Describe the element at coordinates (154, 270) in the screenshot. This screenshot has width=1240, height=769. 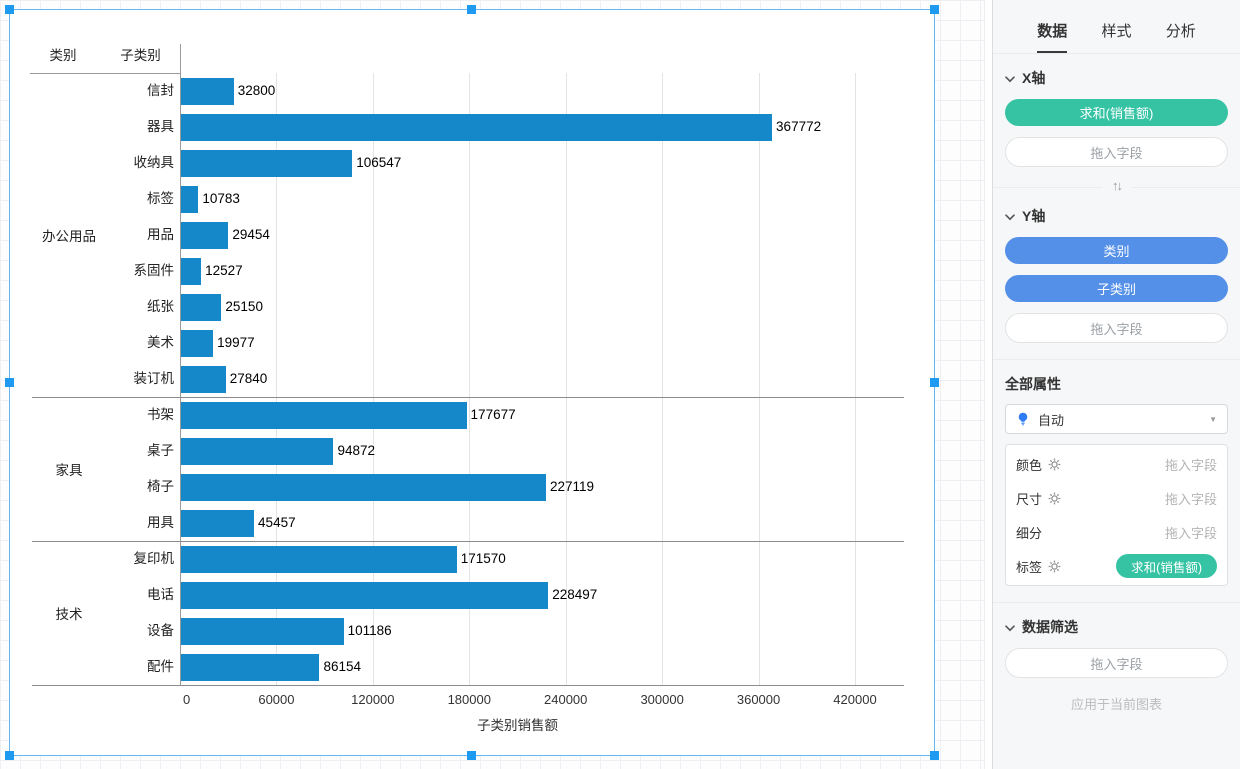
I see `subcategory-label: 系固件` at that location.